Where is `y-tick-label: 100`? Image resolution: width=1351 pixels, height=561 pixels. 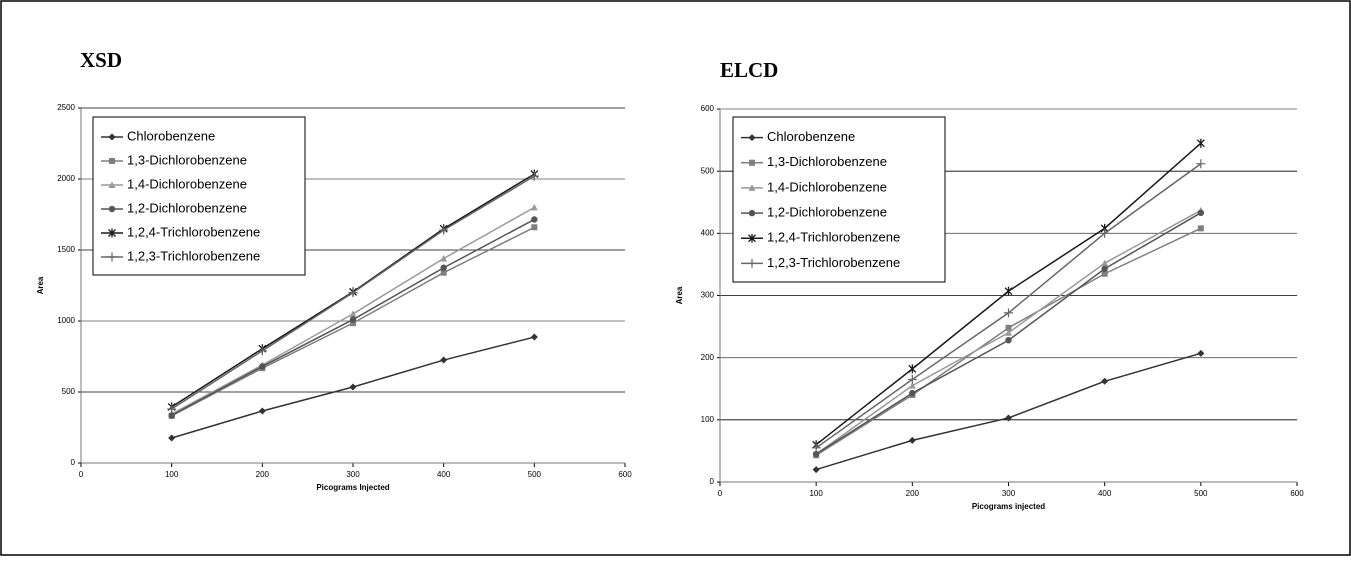
y-tick-label: 100 is located at coordinates (708, 419).